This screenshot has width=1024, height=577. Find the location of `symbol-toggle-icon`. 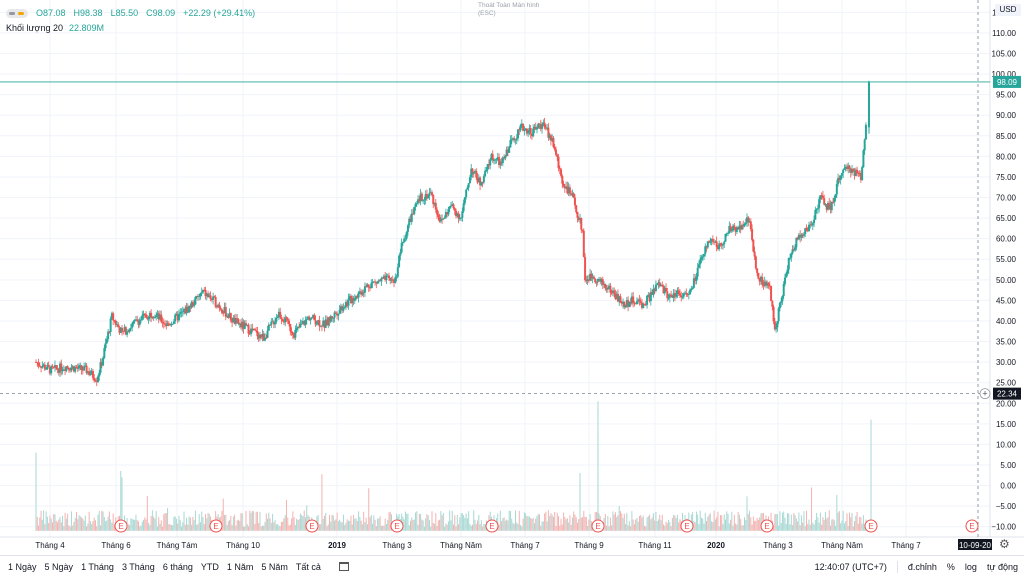

symbol-toggle-icon is located at coordinates (17, 13).